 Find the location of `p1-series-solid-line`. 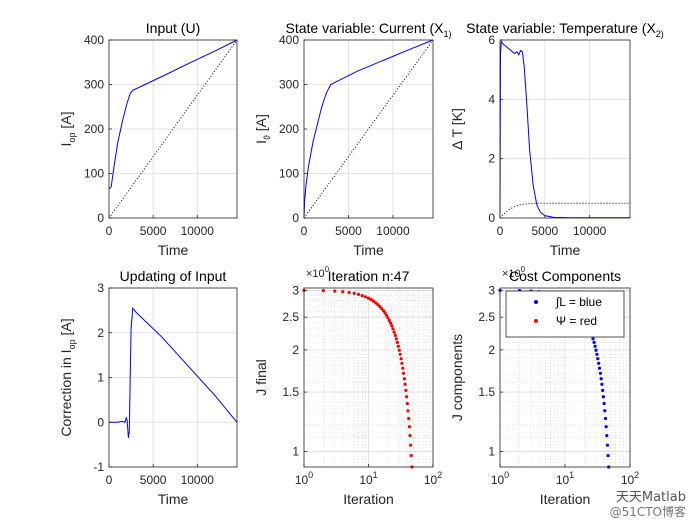

p1-series-solid-line is located at coordinates (173, 114).